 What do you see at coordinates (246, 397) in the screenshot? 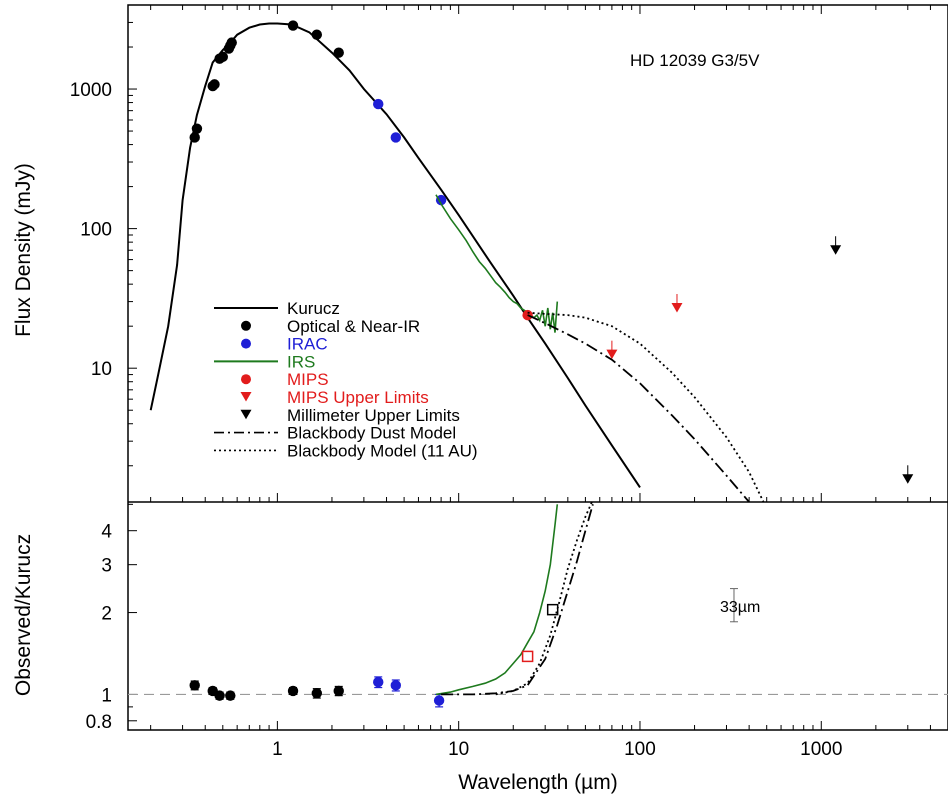
I see `legend-mips-upper-limits-swatch` at bounding box center [246, 397].